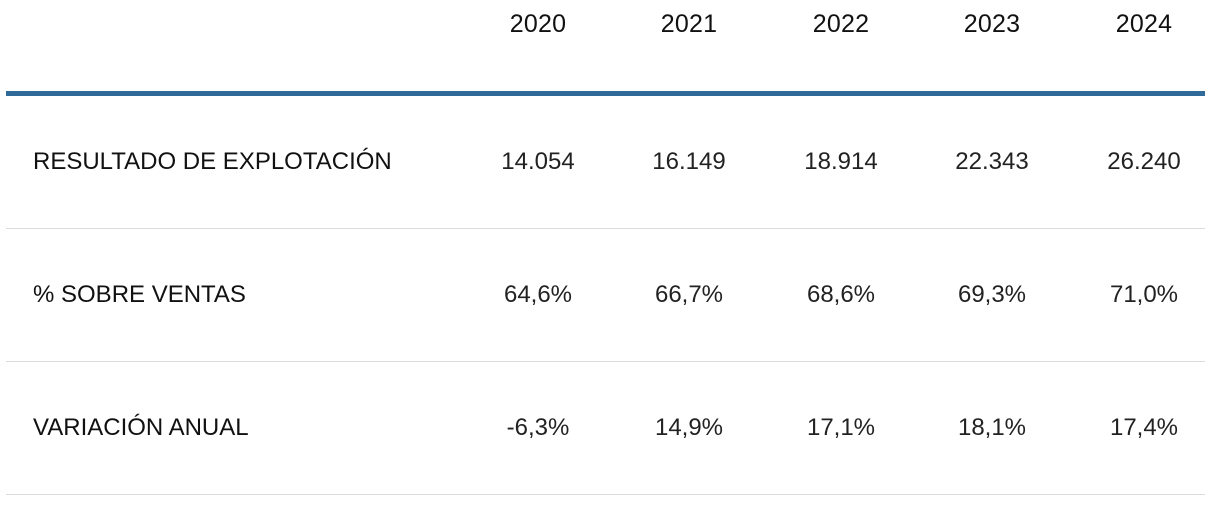 This screenshot has width=1211, height=507. I want to click on table-cell: 14.054, so click(538, 161).